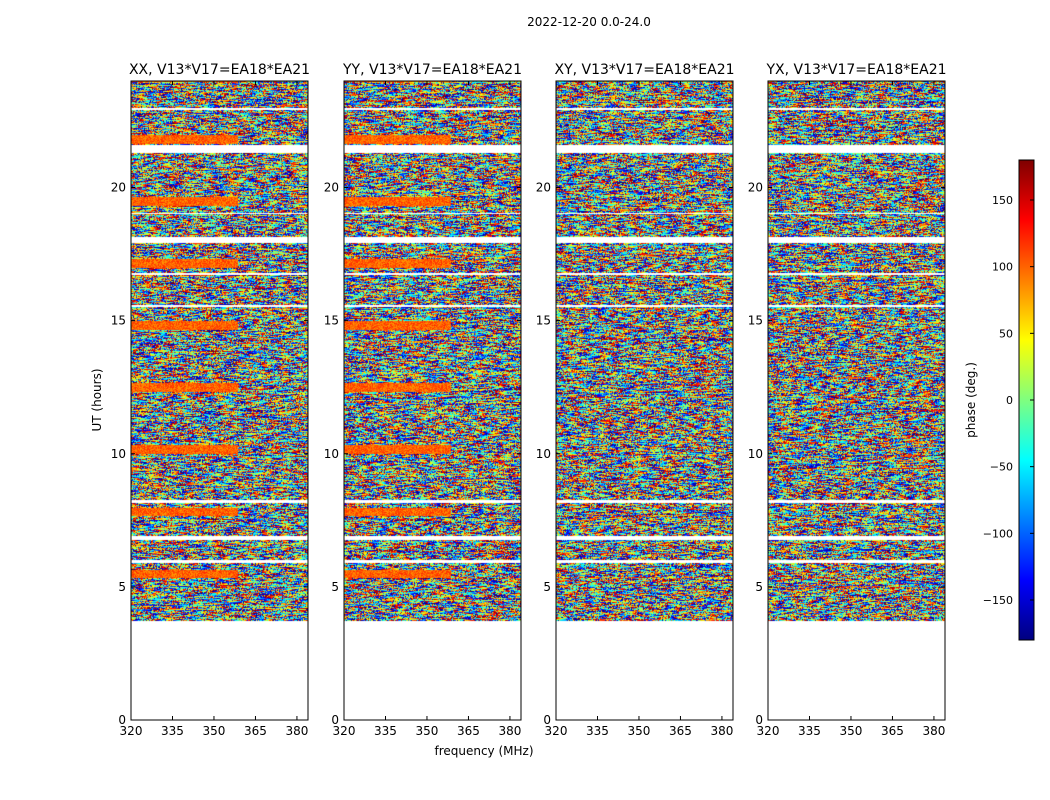 This screenshot has width=1050, height=800. I want to click on colorbar-tick-label: −50, so click(1001, 467).